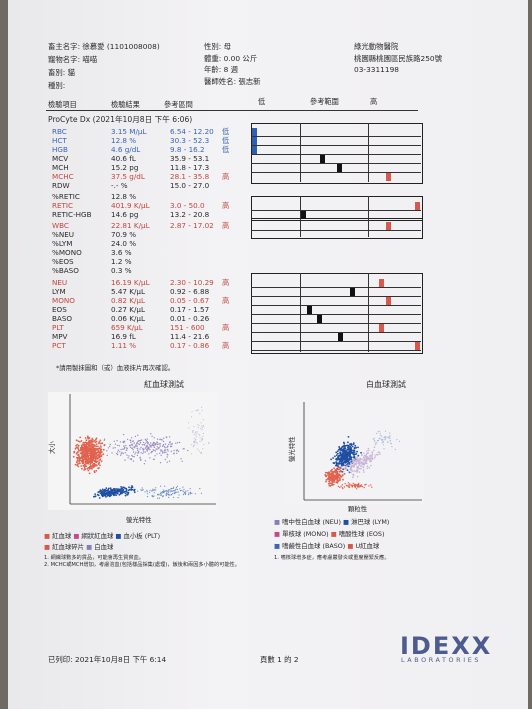  I want to click on result-ref-23: 0.17 - 0.86, so click(190, 345).